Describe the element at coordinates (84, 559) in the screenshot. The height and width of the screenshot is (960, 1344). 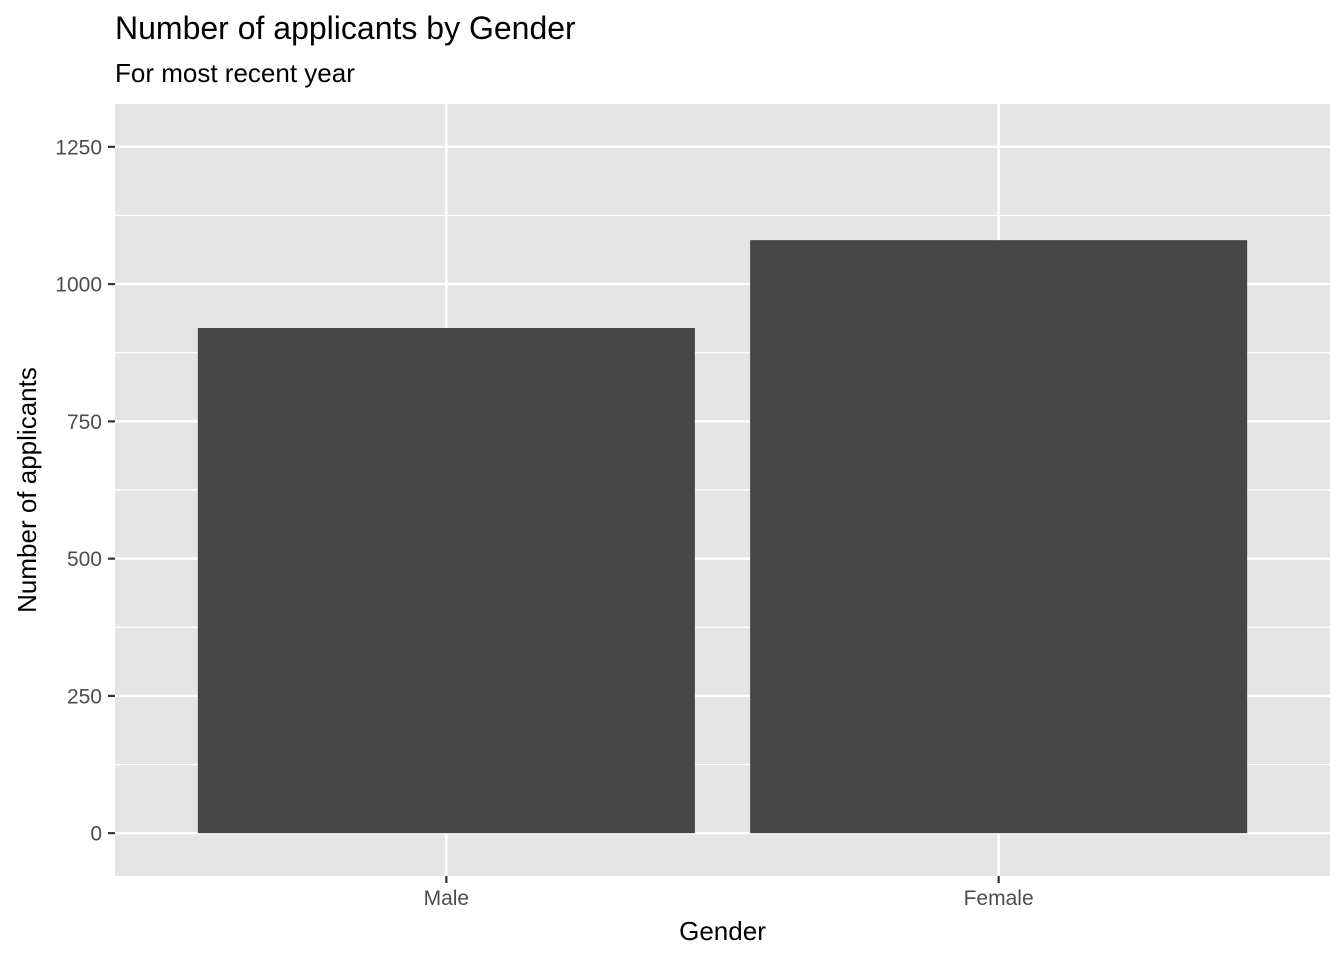
I see `y-tick-label: 500` at that location.